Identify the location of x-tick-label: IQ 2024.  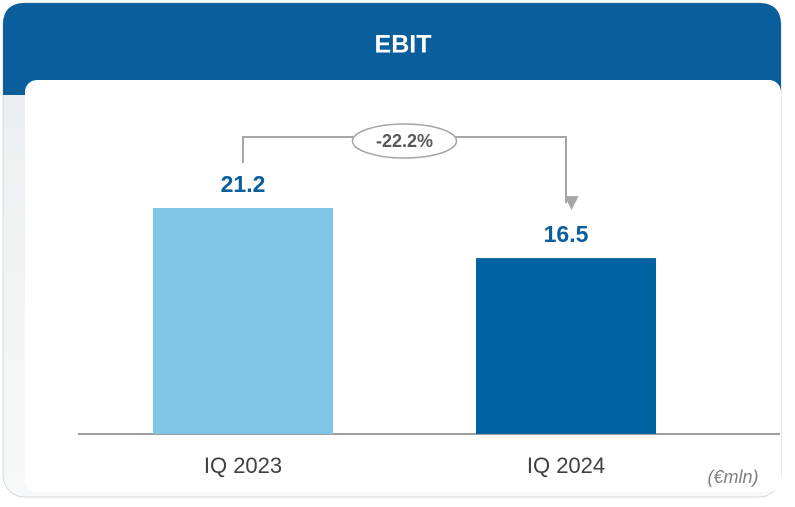
(566, 465).